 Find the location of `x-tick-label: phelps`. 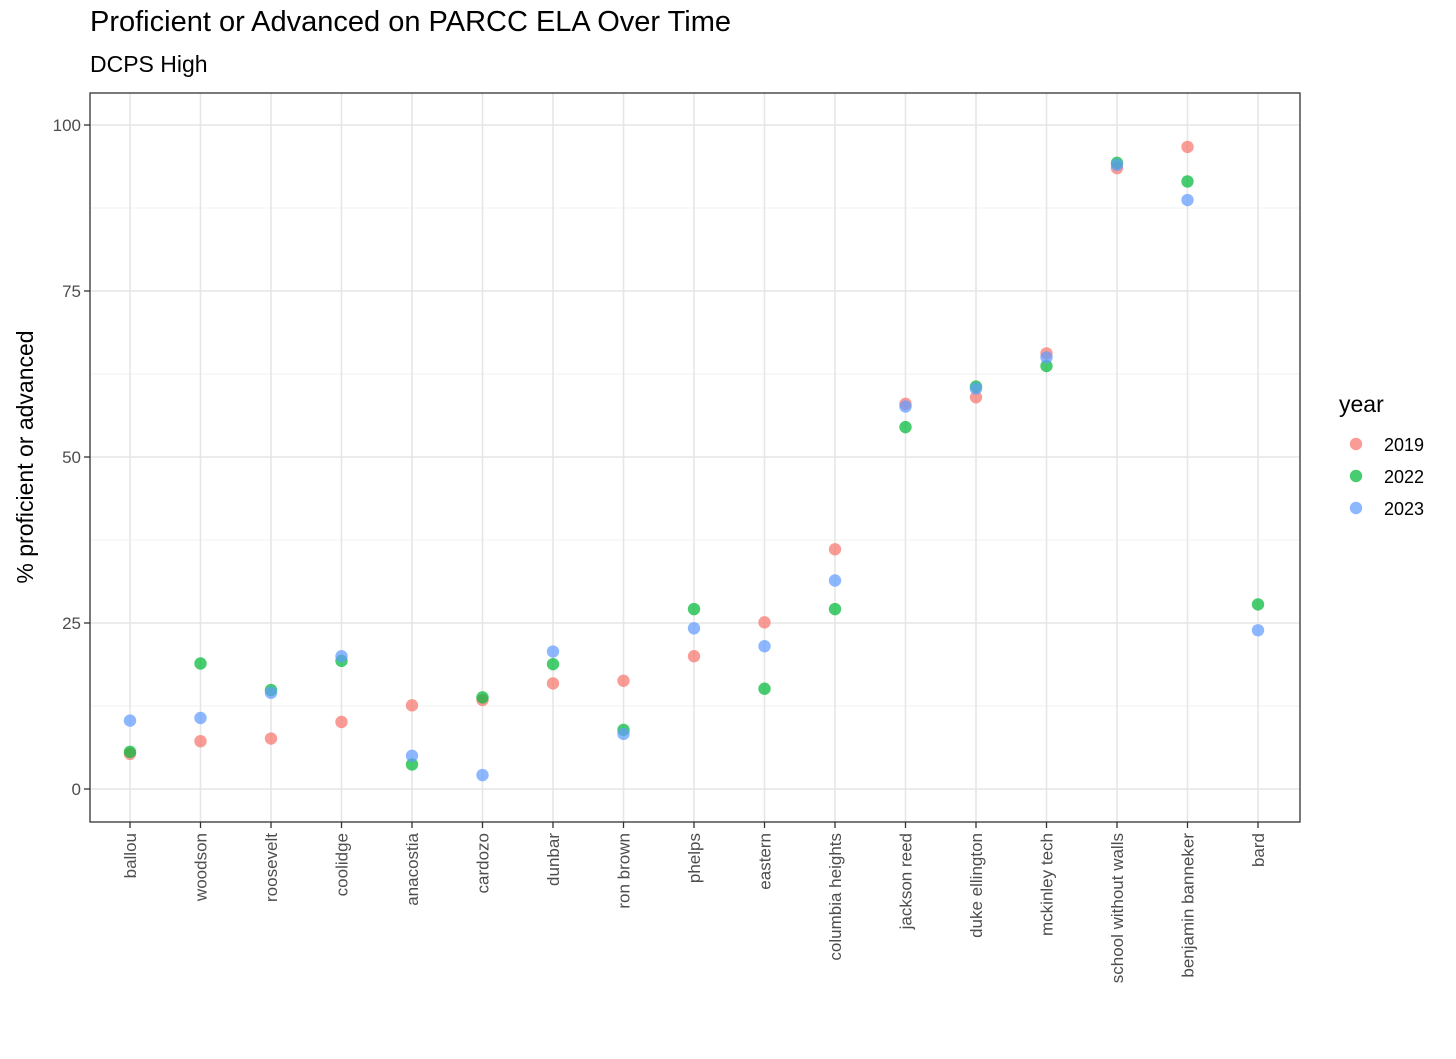

x-tick-label: phelps is located at coordinates (694, 858).